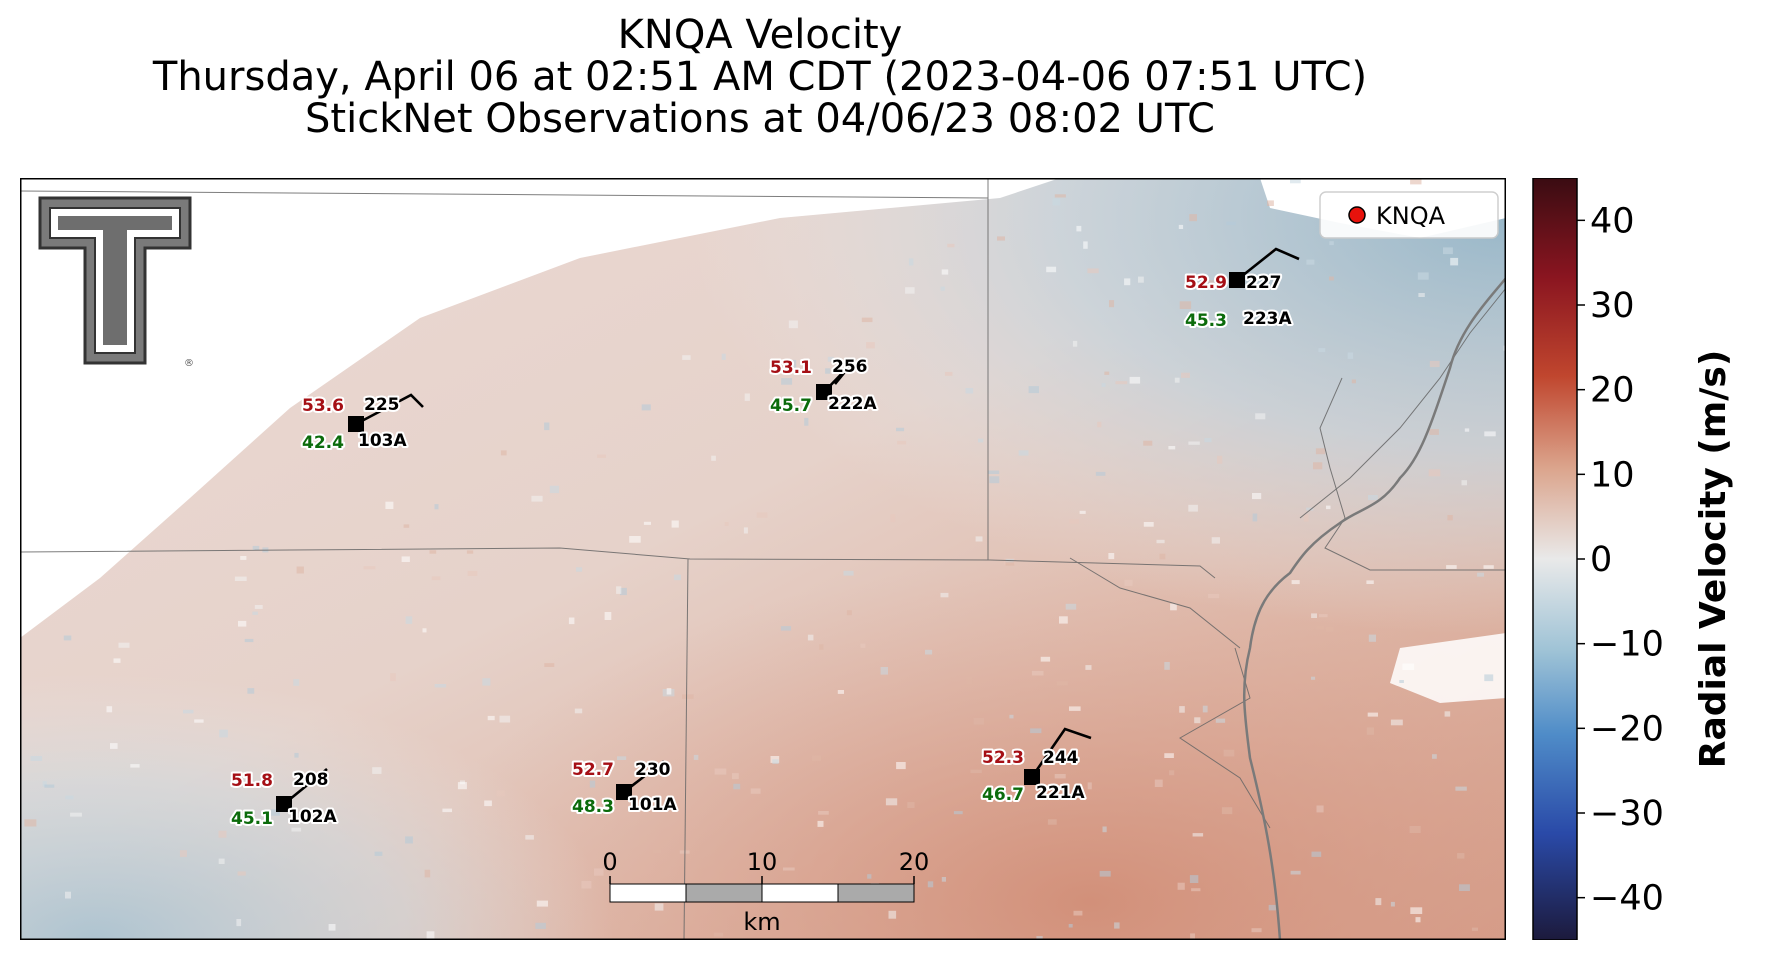 The width and height of the screenshot is (1773, 954). I want to click on temperature-label: 51.8, so click(252, 781).